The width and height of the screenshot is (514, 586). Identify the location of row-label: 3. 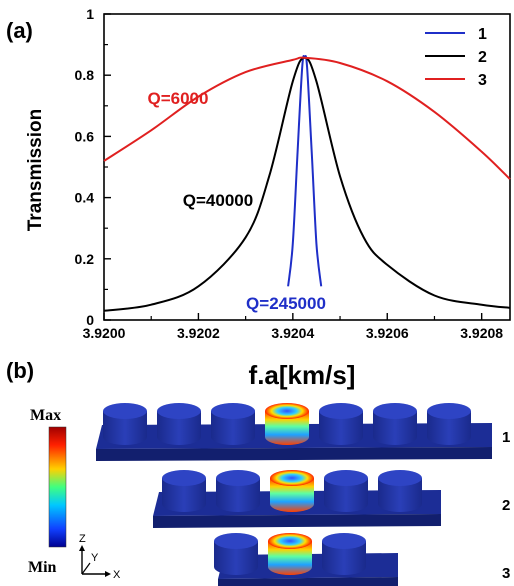
(506, 573).